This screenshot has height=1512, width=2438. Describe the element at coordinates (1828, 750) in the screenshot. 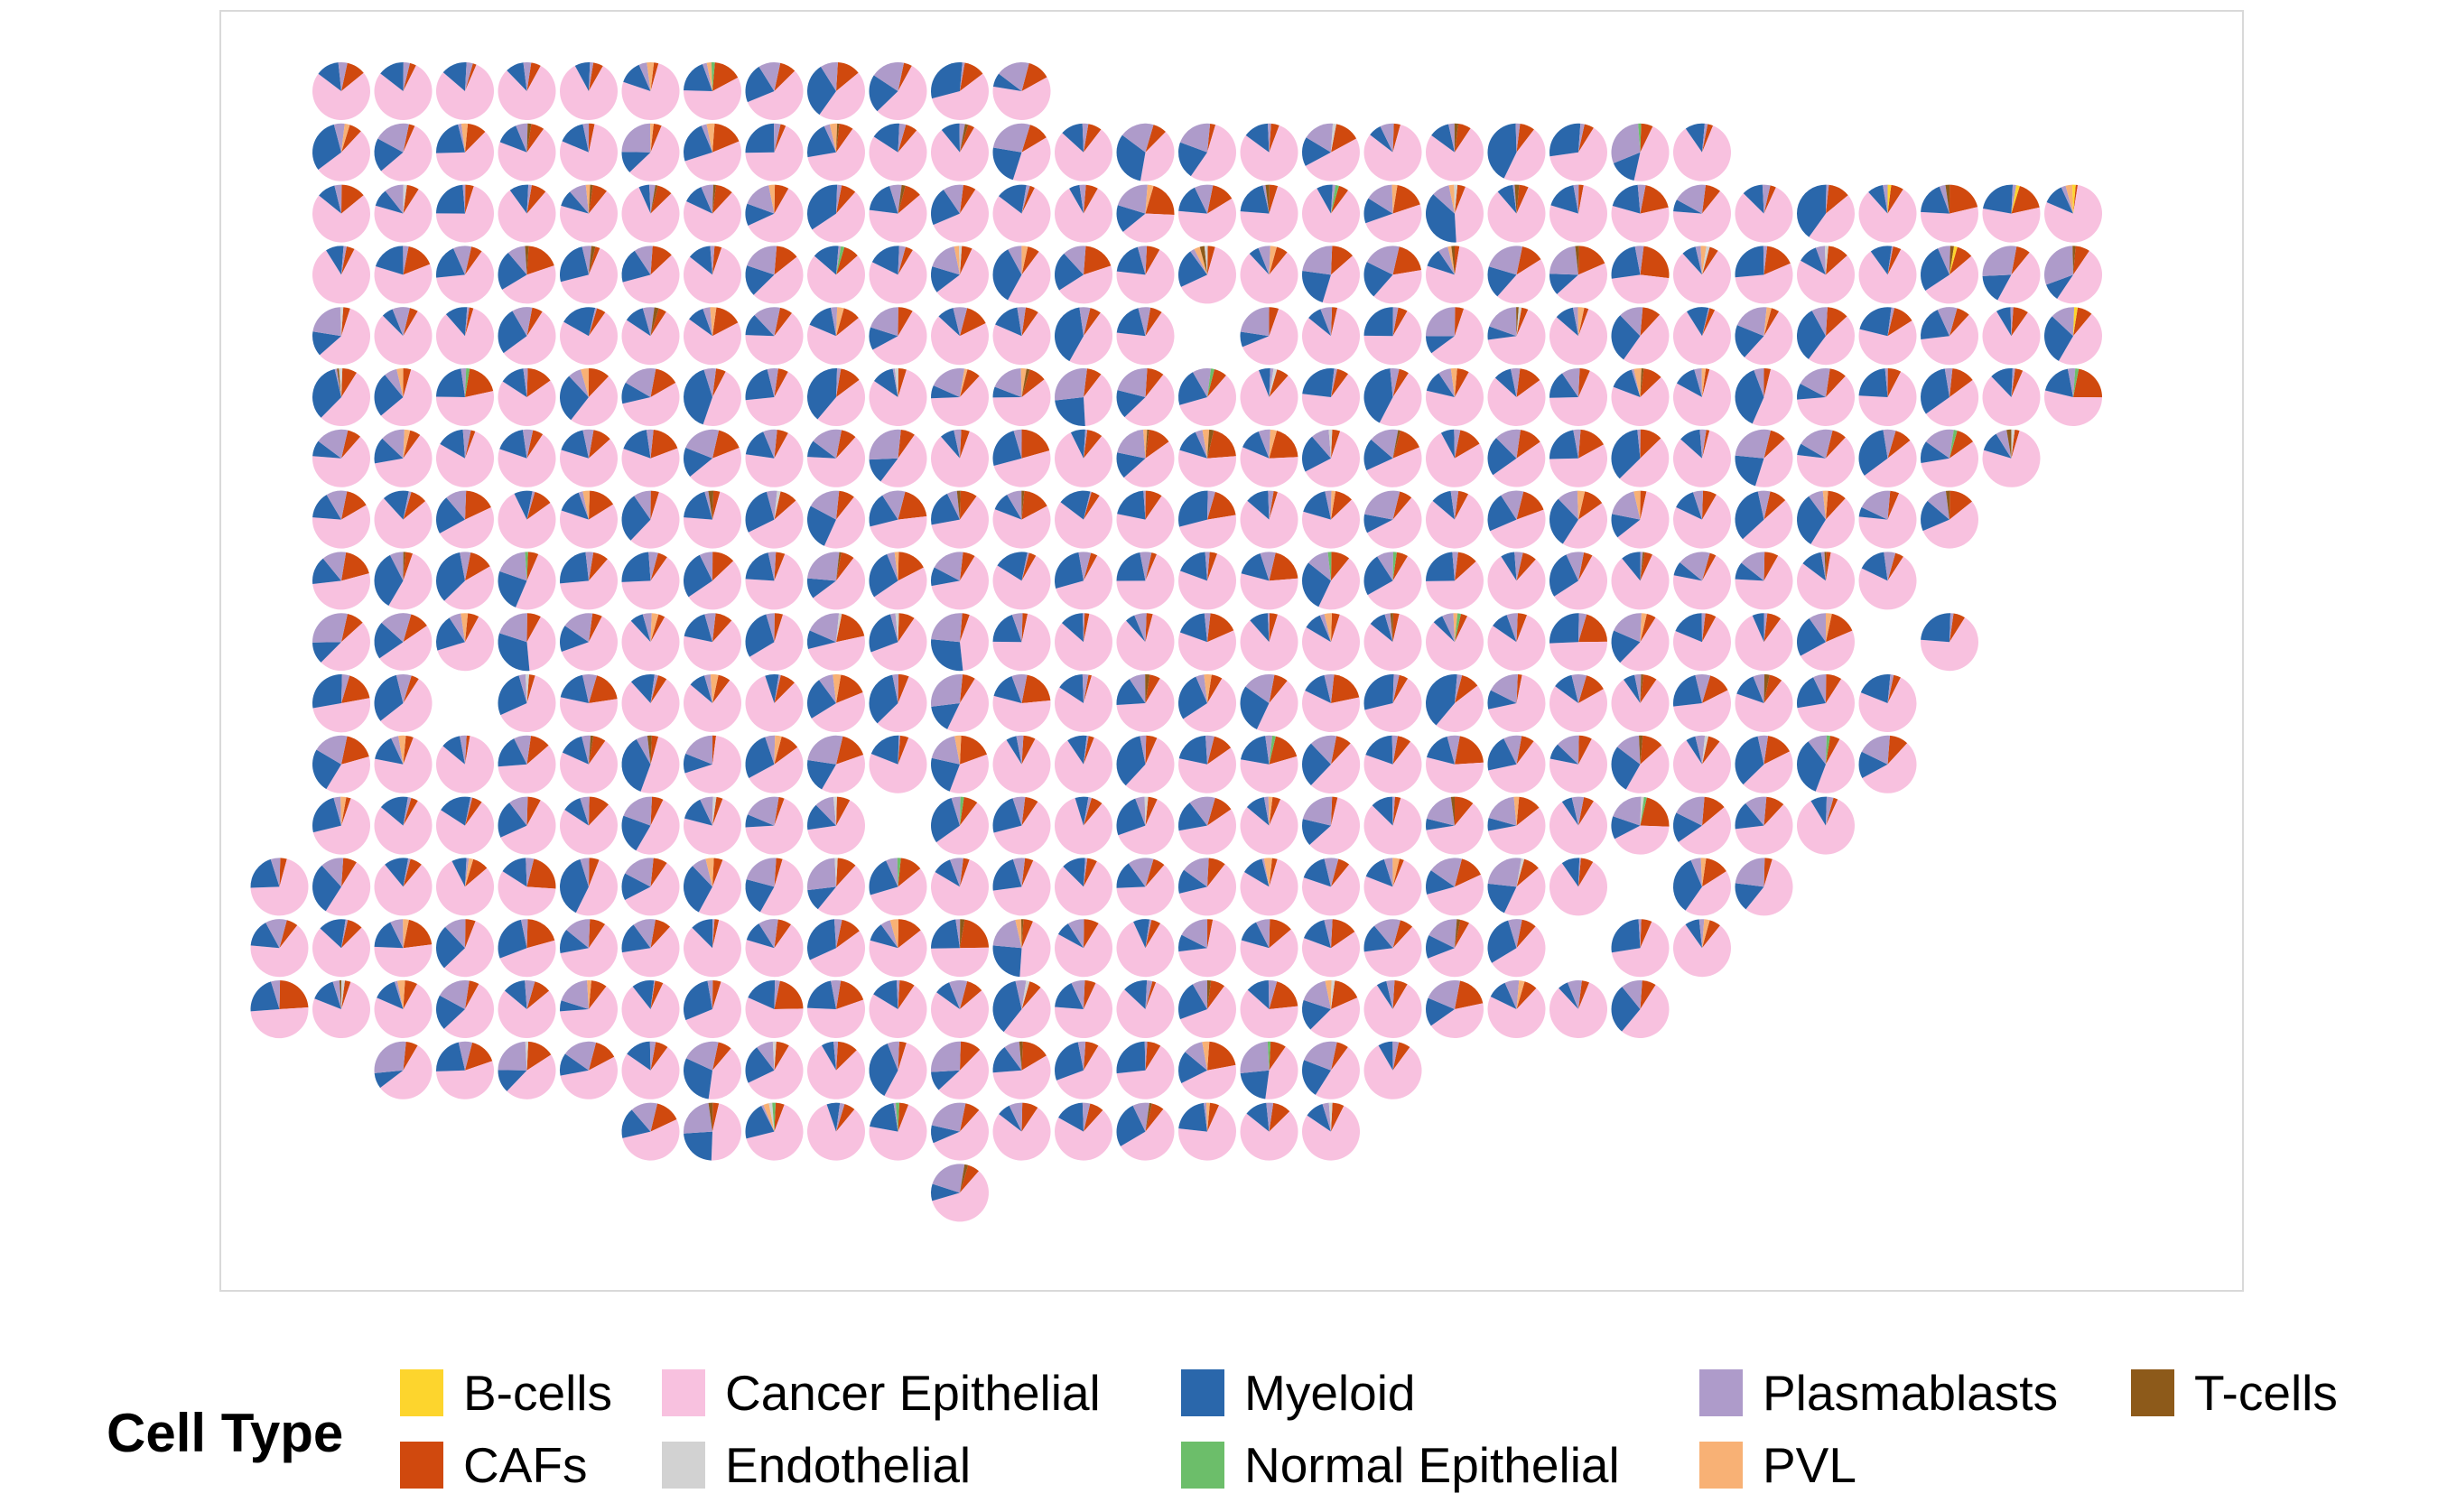

I see `pie-slice-normal-epithelial` at that location.